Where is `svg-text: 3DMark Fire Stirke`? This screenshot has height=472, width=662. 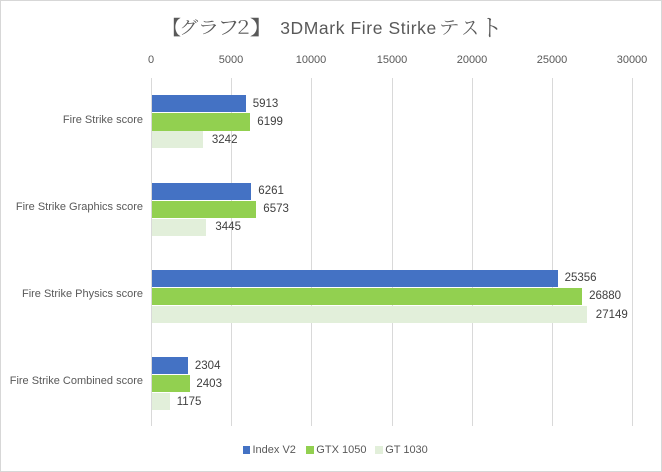
svg-text: 3DMark Fire Stirke is located at coordinates (358, 28).